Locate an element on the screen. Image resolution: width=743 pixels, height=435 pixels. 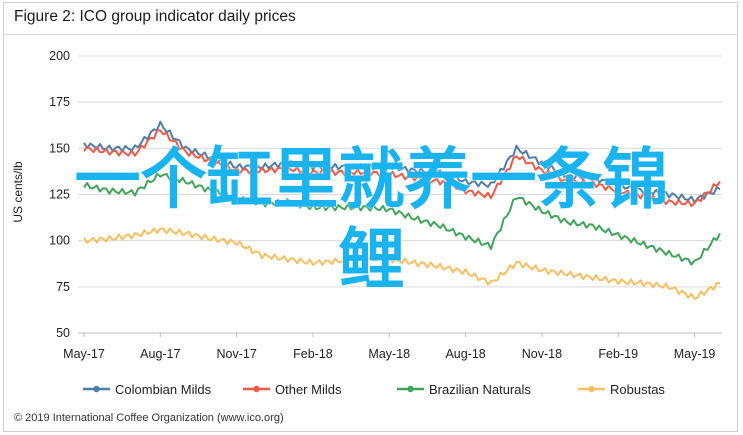
y-tick-label: 175 is located at coordinates (59, 102).